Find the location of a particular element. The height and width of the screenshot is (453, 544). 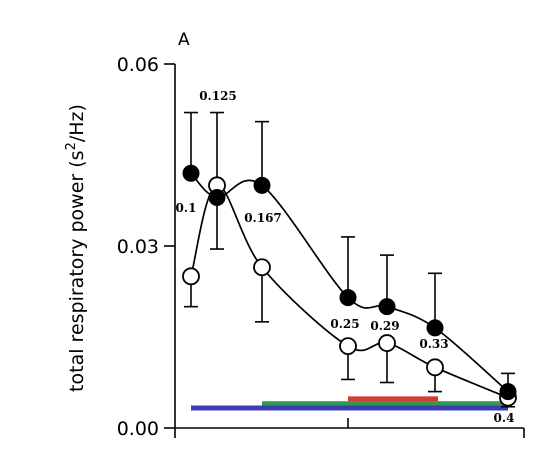

panel-label: A is located at coordinates (184, 40).